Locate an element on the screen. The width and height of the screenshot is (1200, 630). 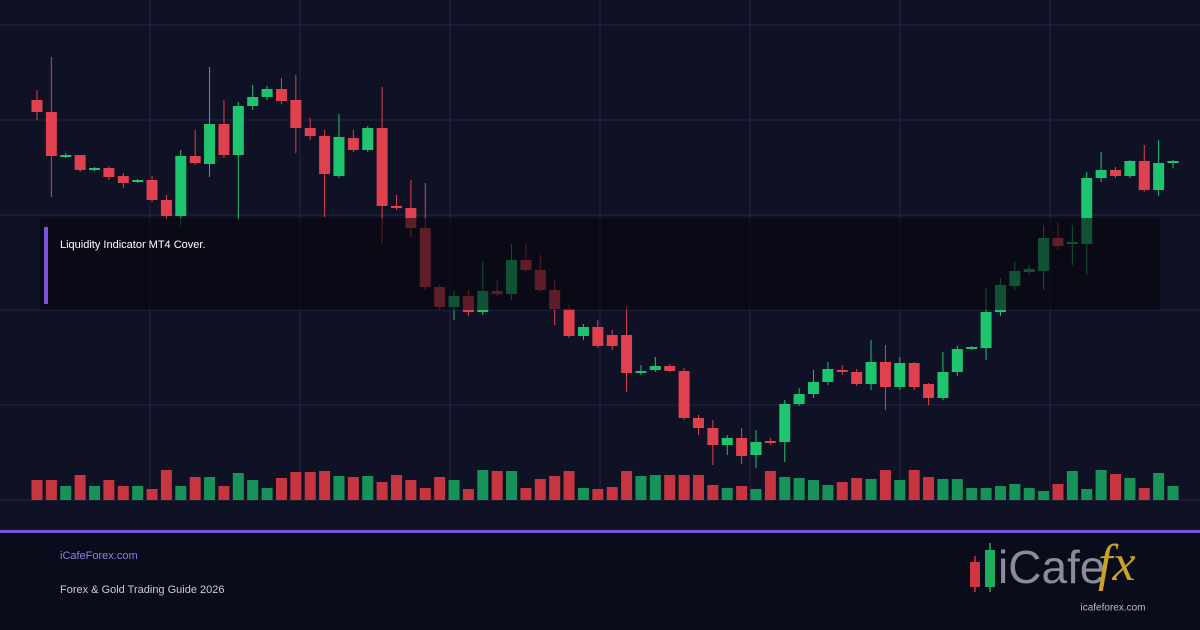
caption-accent is located at coordinates (46, 265).